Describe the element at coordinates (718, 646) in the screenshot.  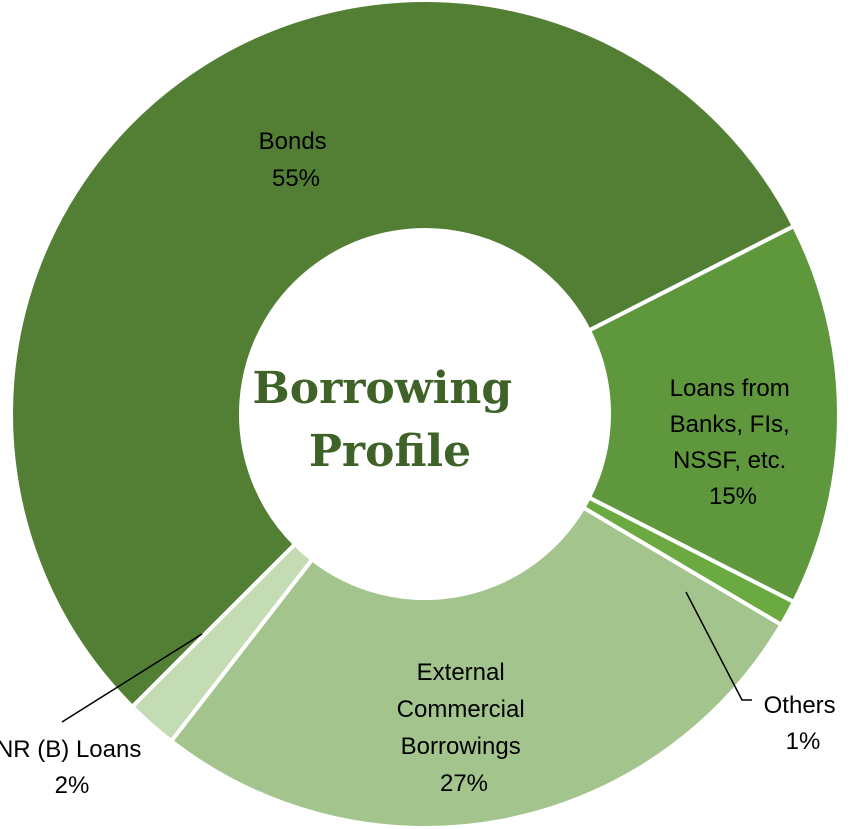
I see `leader-line-others` at that location.